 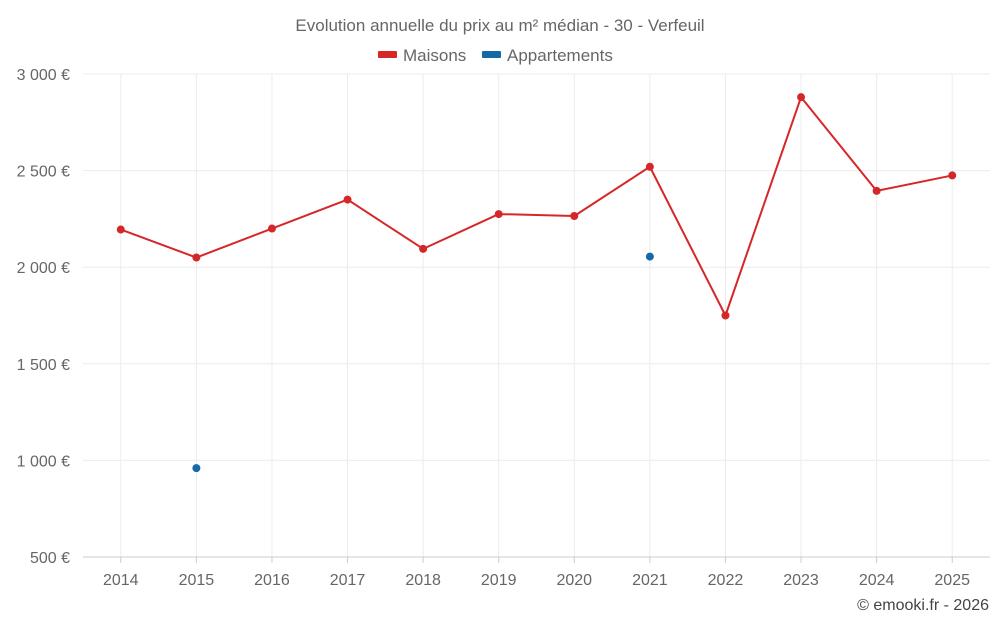 I want to click on data-point-maisons-2016, so click(x=271, y=228).